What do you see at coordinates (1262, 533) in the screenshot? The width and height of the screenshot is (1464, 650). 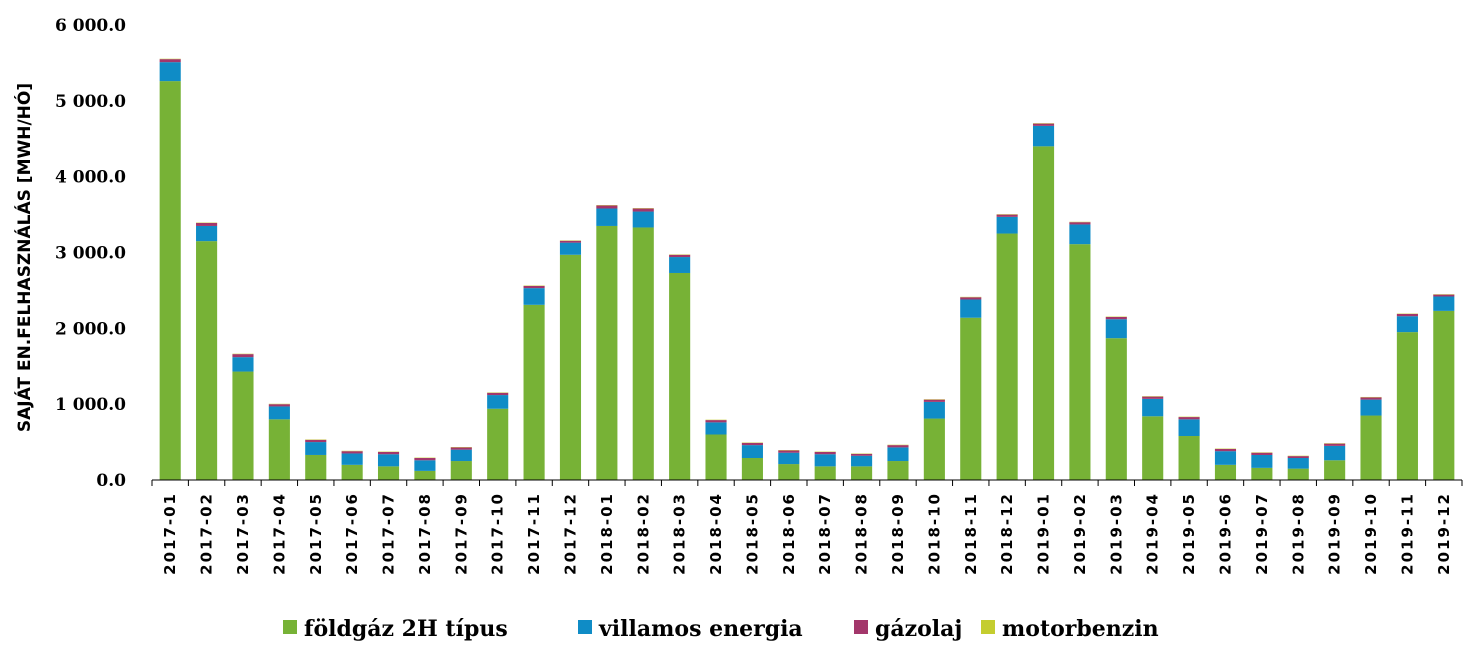 I see `x-tick-label: 2019-07` at bounding box center [1262, 533].